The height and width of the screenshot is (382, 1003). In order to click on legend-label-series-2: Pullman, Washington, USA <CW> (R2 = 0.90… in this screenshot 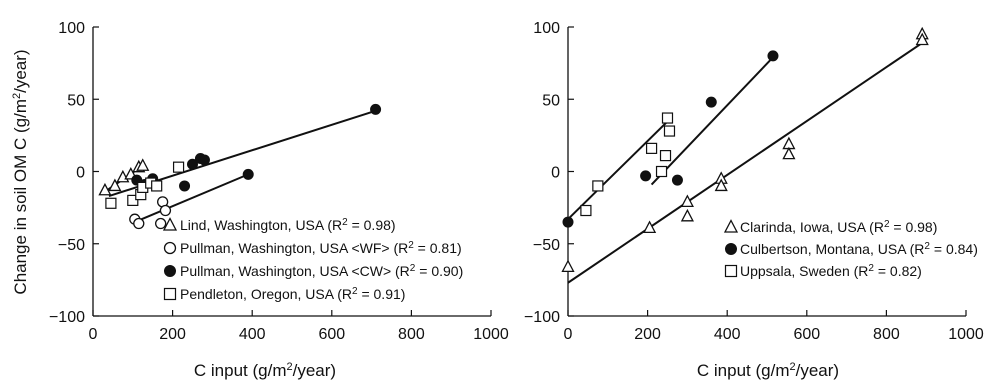, I will do `click(321, 271)`.